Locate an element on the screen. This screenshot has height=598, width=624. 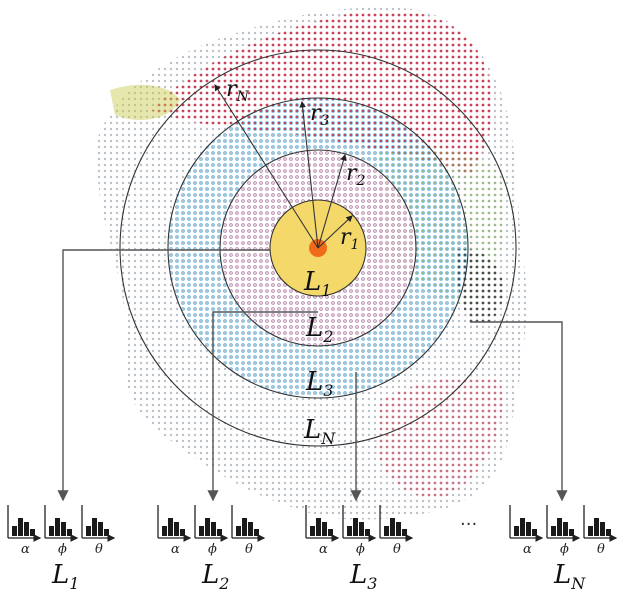
histogram-4-3: θ is located at coordinates (600, 531).